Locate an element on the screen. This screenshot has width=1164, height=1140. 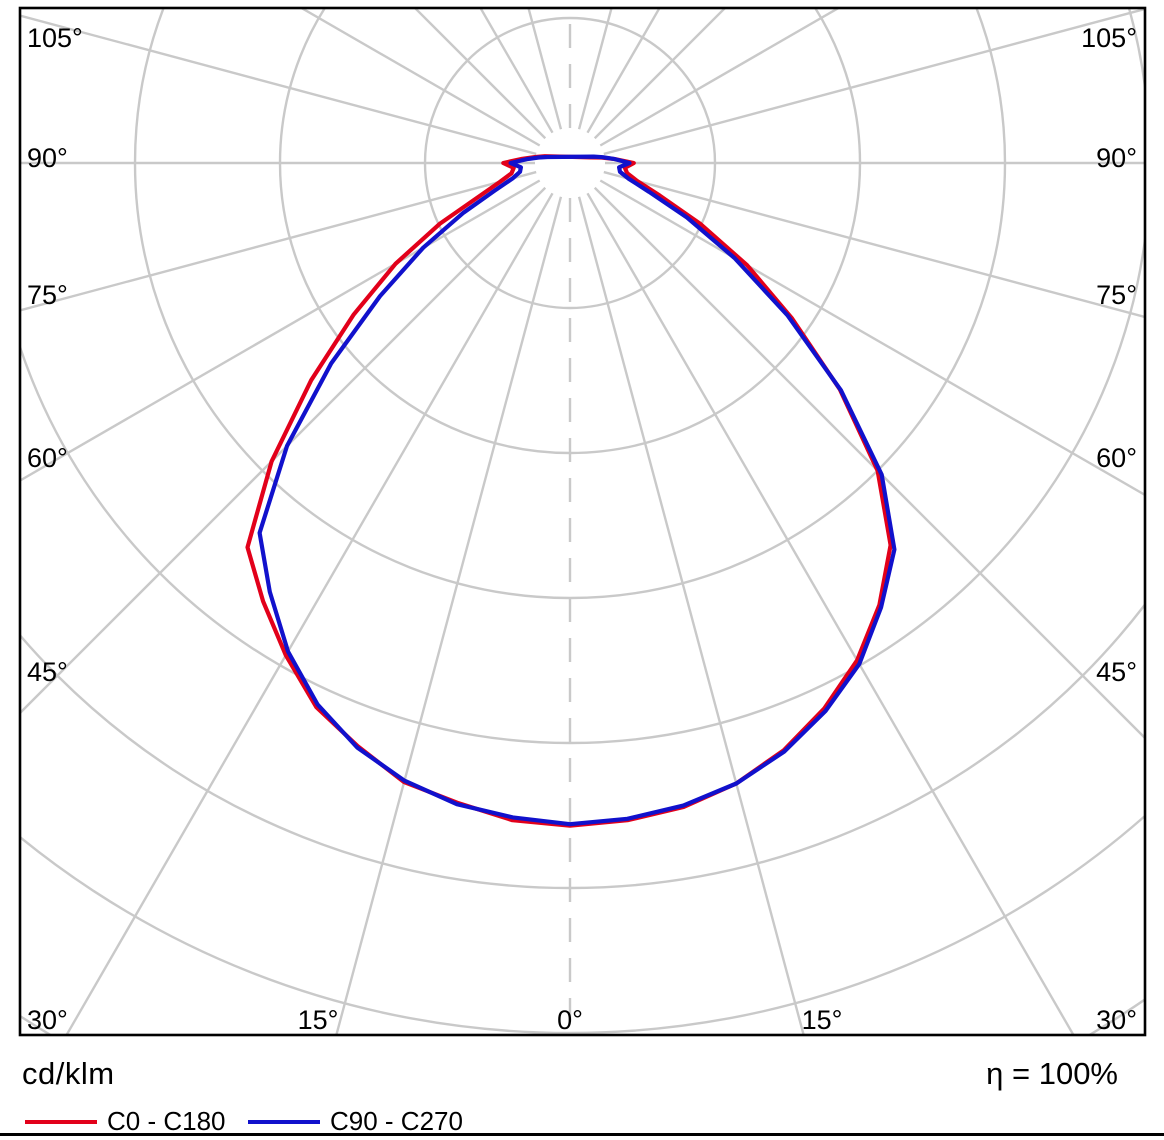
svg-text: 0° is located at coordinates (570, 1020).